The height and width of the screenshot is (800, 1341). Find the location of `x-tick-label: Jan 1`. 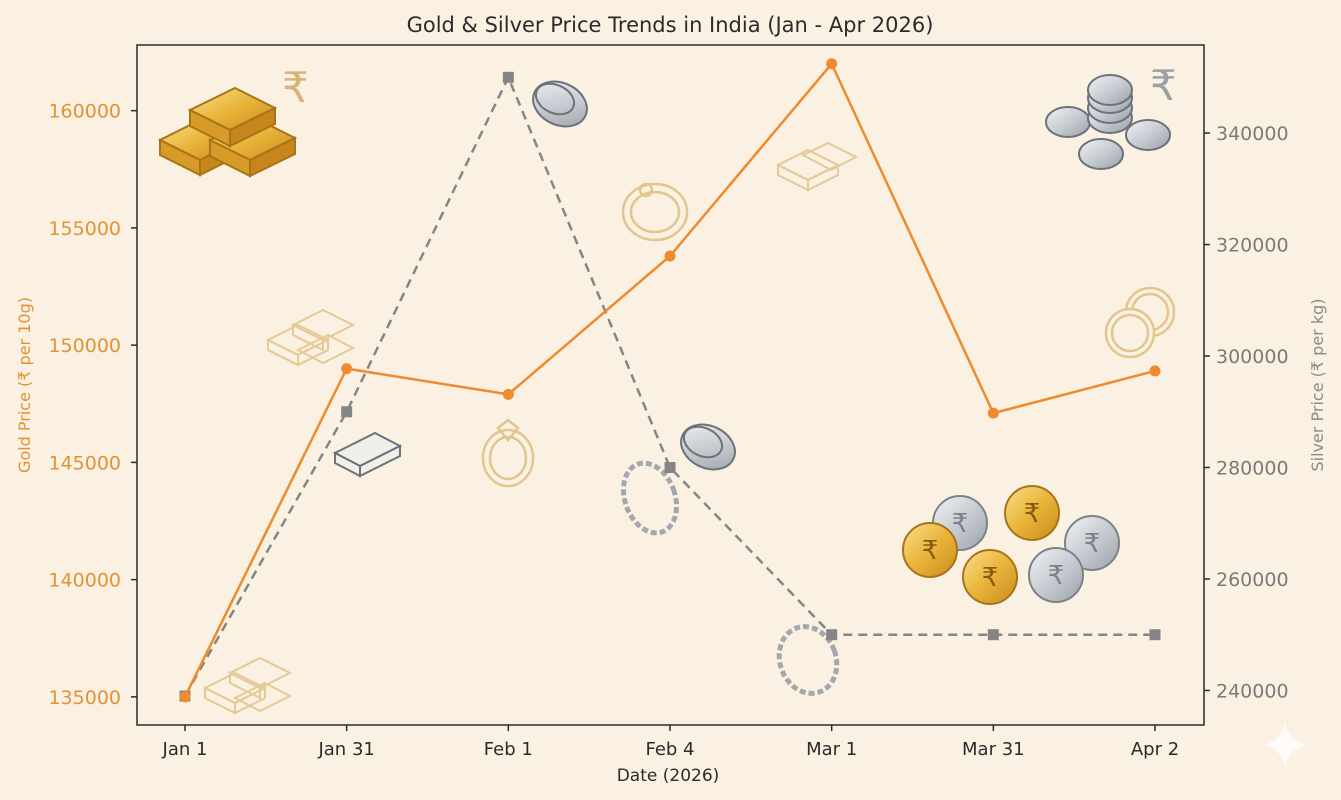

x-tick-label: Jan 1 is located at coordinates (185, 749).